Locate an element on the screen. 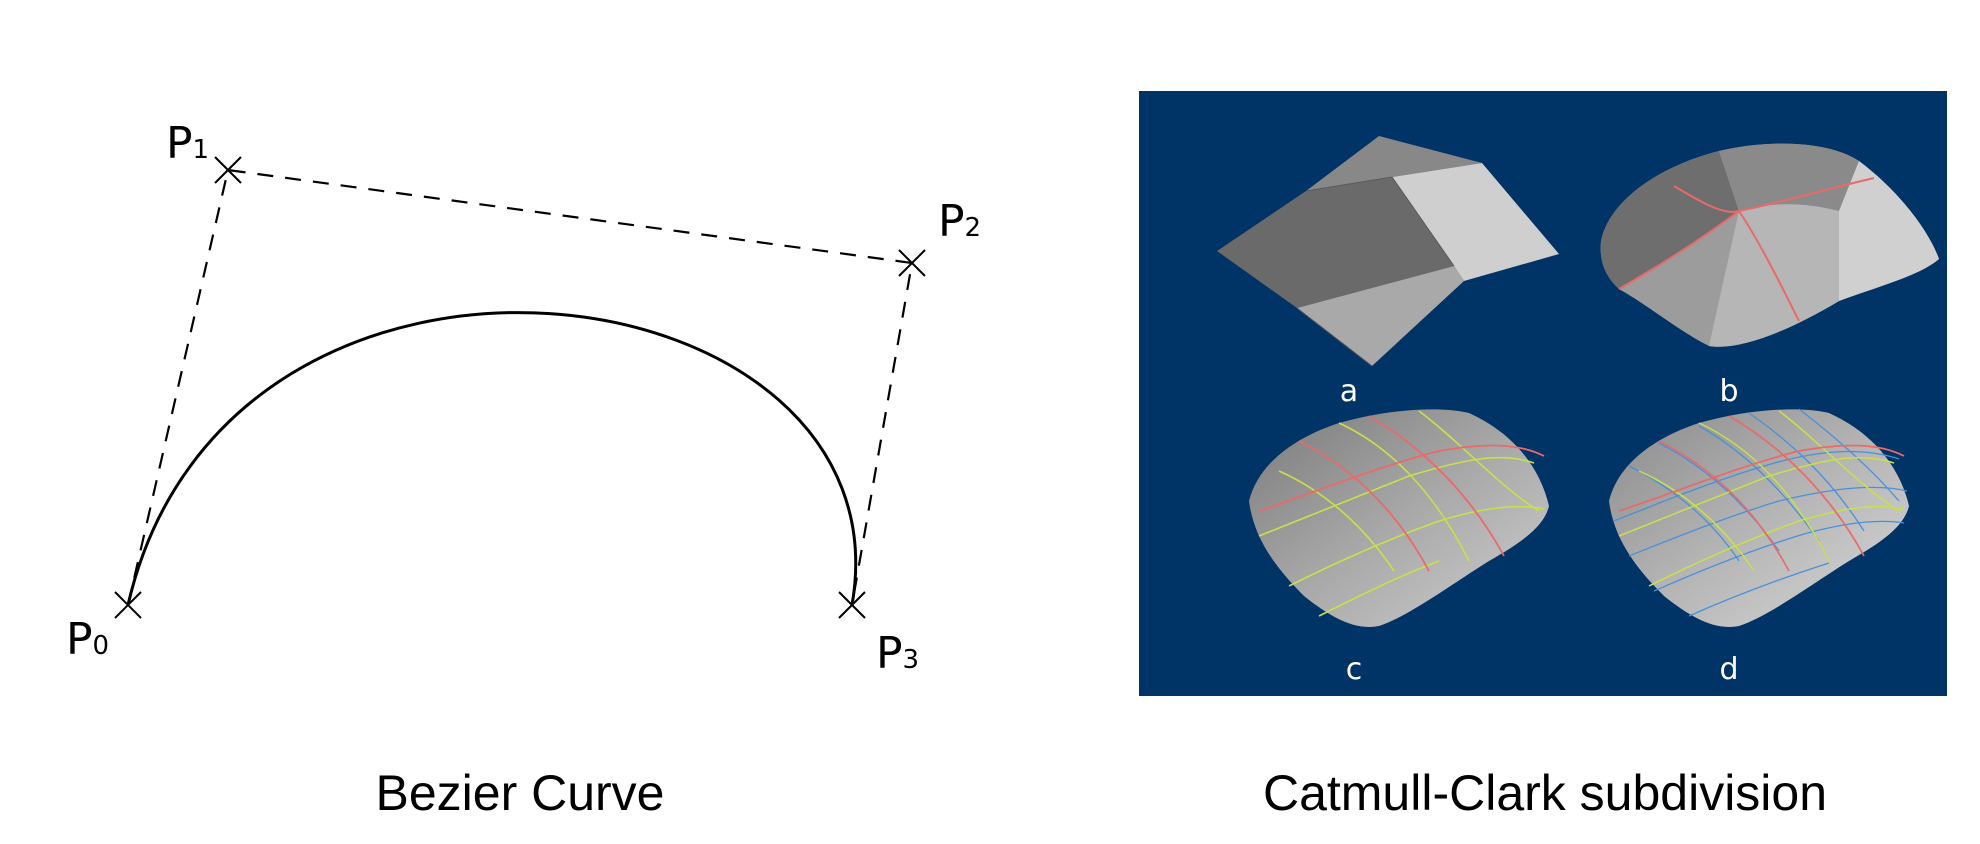  control-point-p2 is located at coordinates (912, 263).